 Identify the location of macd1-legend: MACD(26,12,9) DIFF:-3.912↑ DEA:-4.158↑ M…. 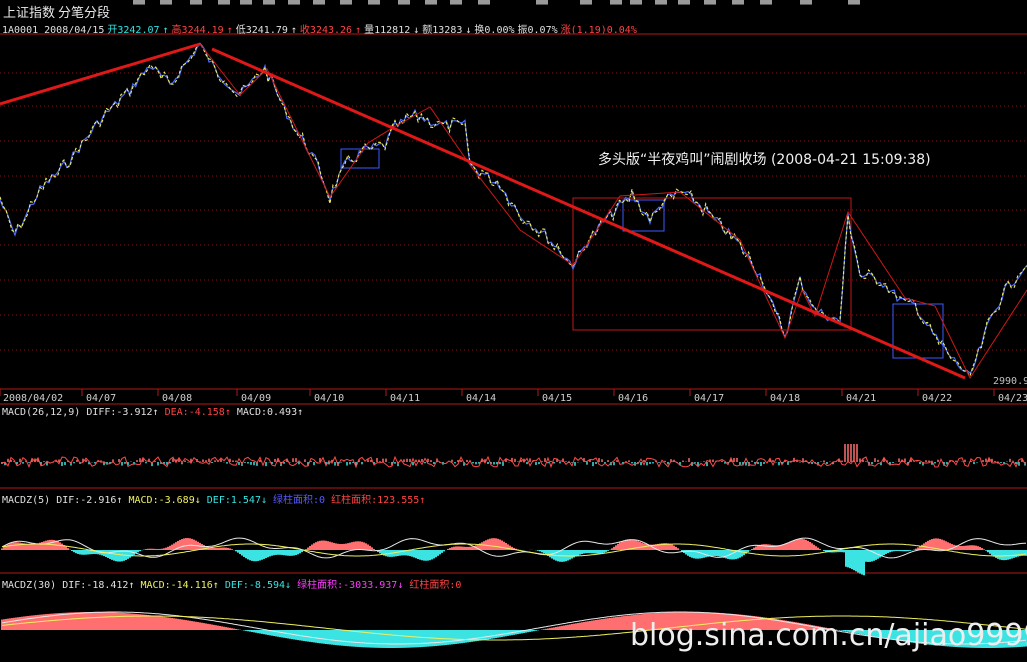
(152, 412).